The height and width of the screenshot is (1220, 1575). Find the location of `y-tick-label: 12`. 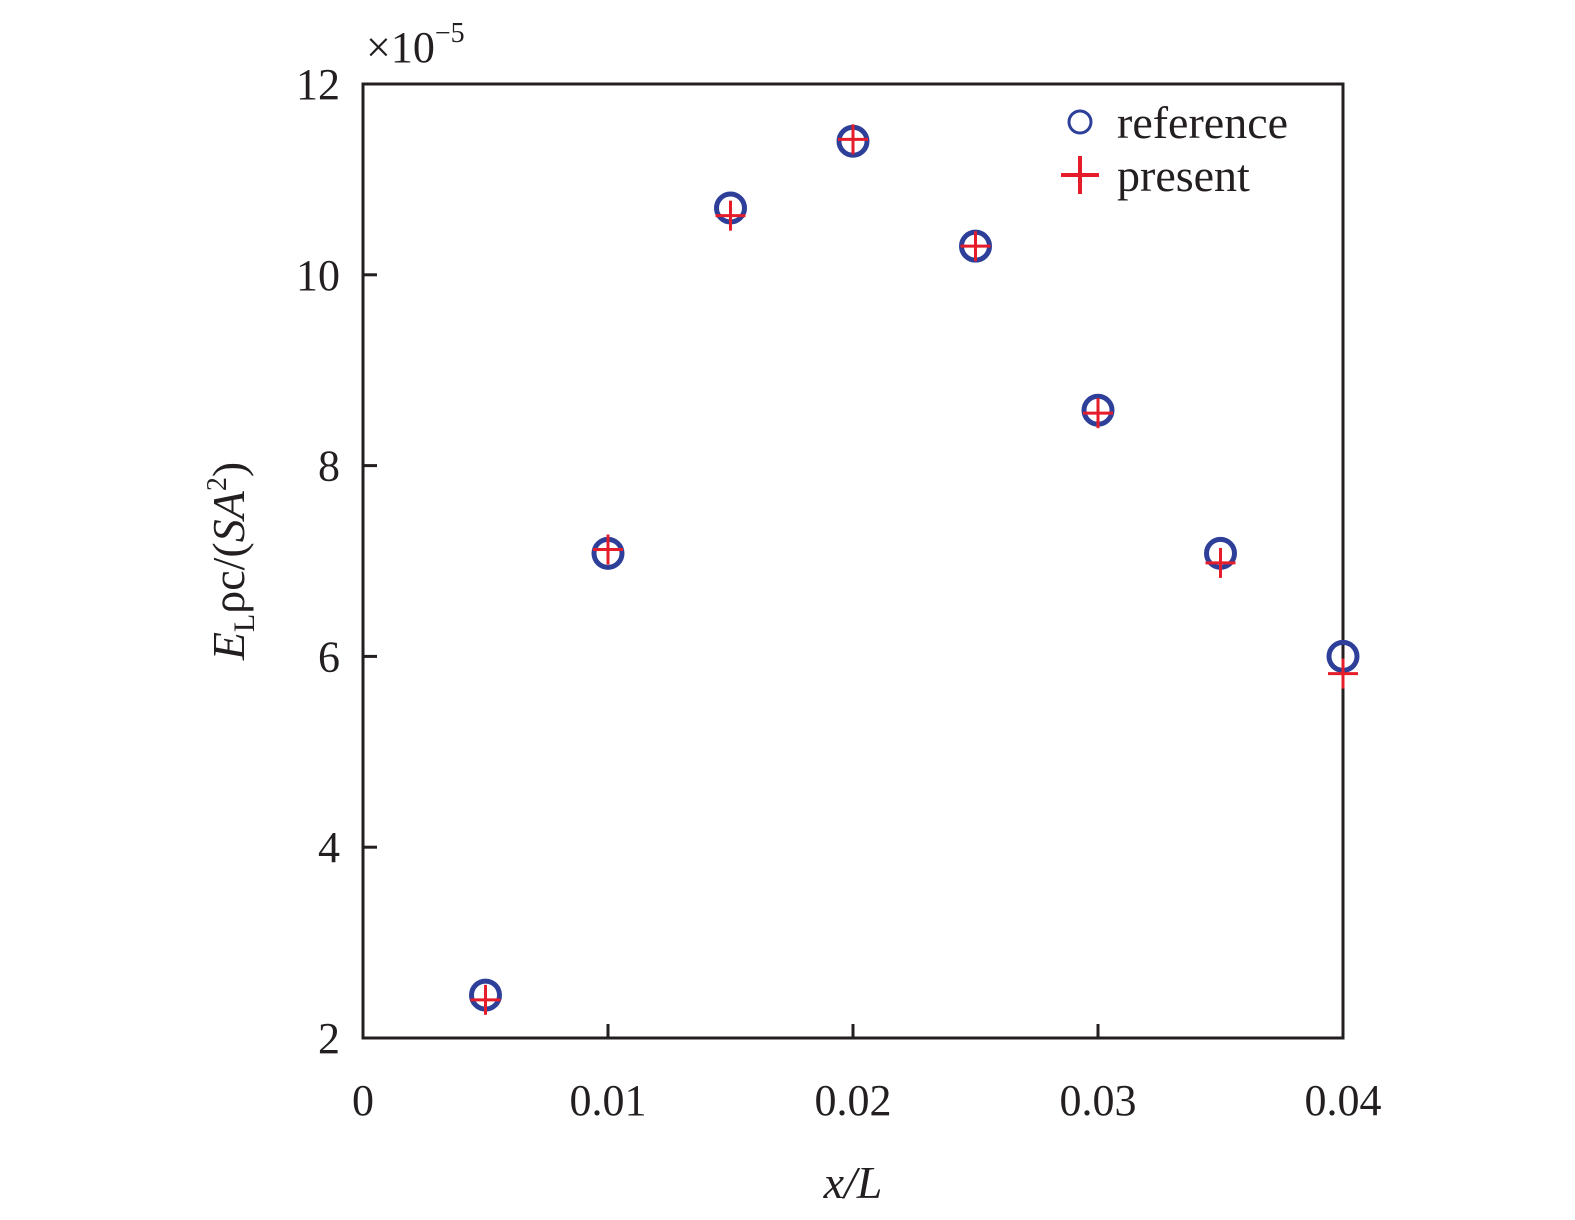

y-tick-label: 12 is located at coordinates (318, 84).